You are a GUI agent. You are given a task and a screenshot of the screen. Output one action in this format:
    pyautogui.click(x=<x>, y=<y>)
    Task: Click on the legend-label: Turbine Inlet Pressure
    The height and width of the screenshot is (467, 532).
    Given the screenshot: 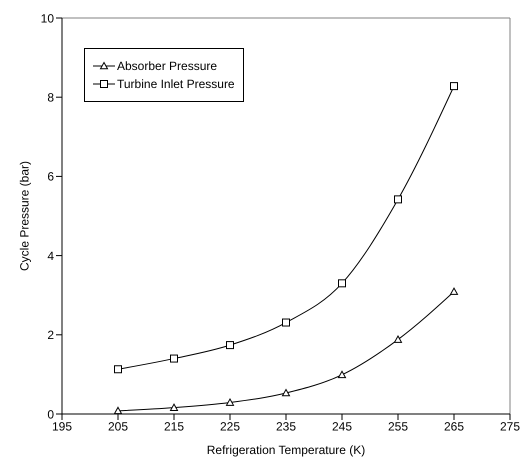 What is the action you would take?
    pyautogui.click(x=176, y=84)
    